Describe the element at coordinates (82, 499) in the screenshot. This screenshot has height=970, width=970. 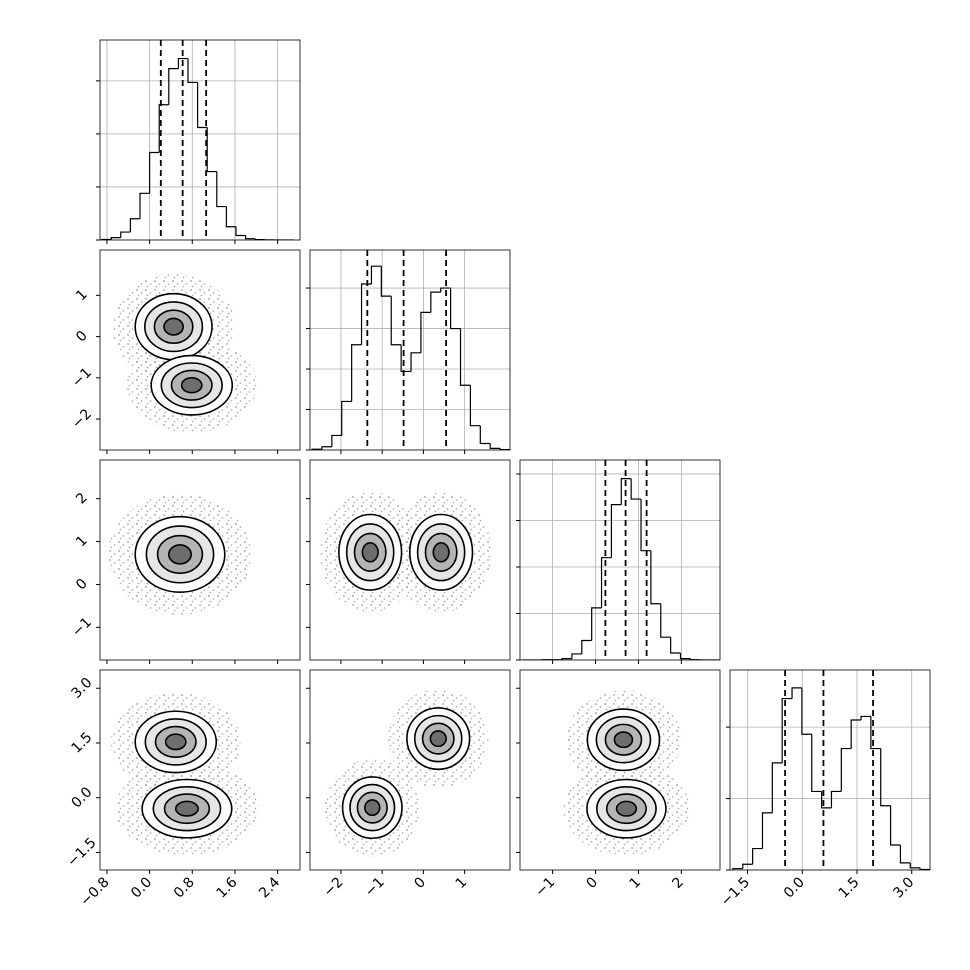
I see `y-tick-label: 2` at that location.